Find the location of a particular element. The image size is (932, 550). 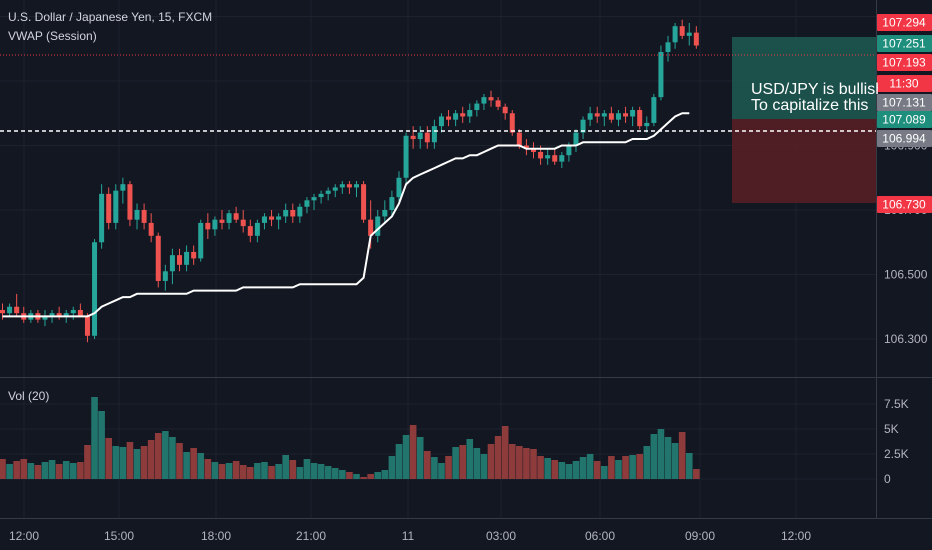

price-badge-label: 11:30 is located at coordinates (903, 84).